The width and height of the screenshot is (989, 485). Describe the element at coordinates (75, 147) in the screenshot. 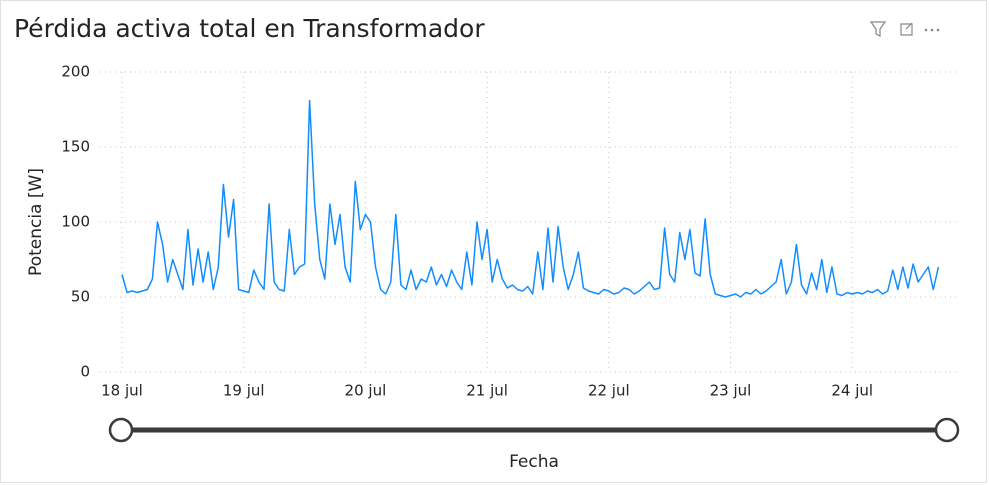

I see `y-tick-label: 150` at that location.